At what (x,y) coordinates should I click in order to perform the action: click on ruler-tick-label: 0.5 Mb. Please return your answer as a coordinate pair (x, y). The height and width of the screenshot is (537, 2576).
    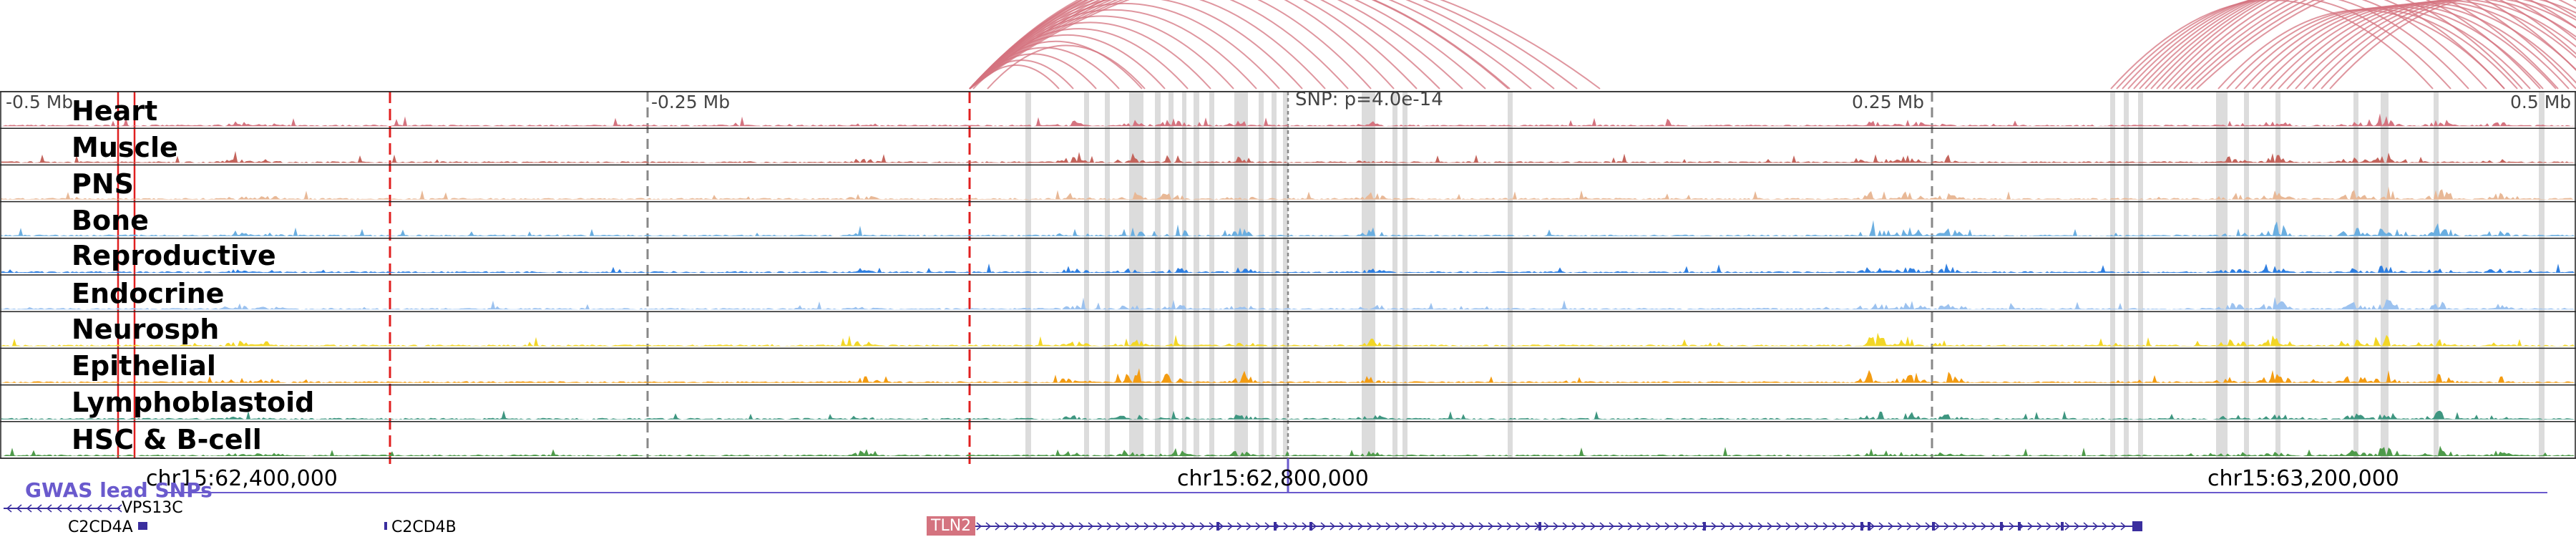
    Looking at the image, I should click on (2541, 102).